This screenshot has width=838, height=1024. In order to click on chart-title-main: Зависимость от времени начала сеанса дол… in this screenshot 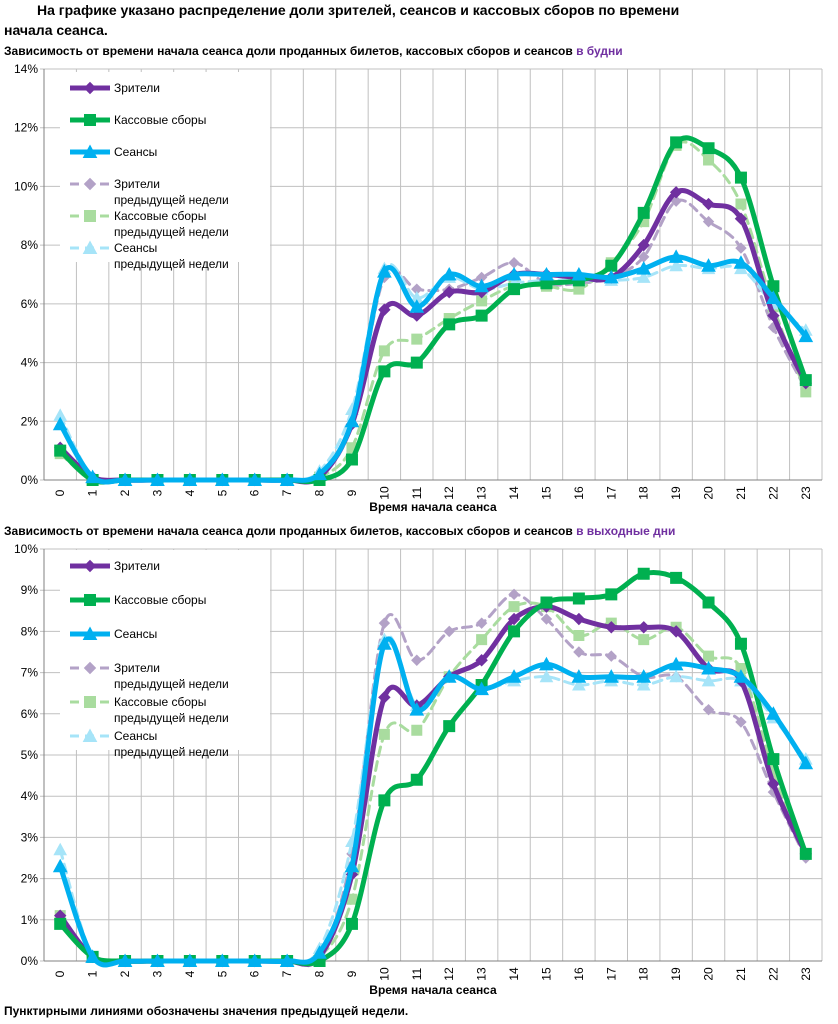, I will do `click(290, 531)`.